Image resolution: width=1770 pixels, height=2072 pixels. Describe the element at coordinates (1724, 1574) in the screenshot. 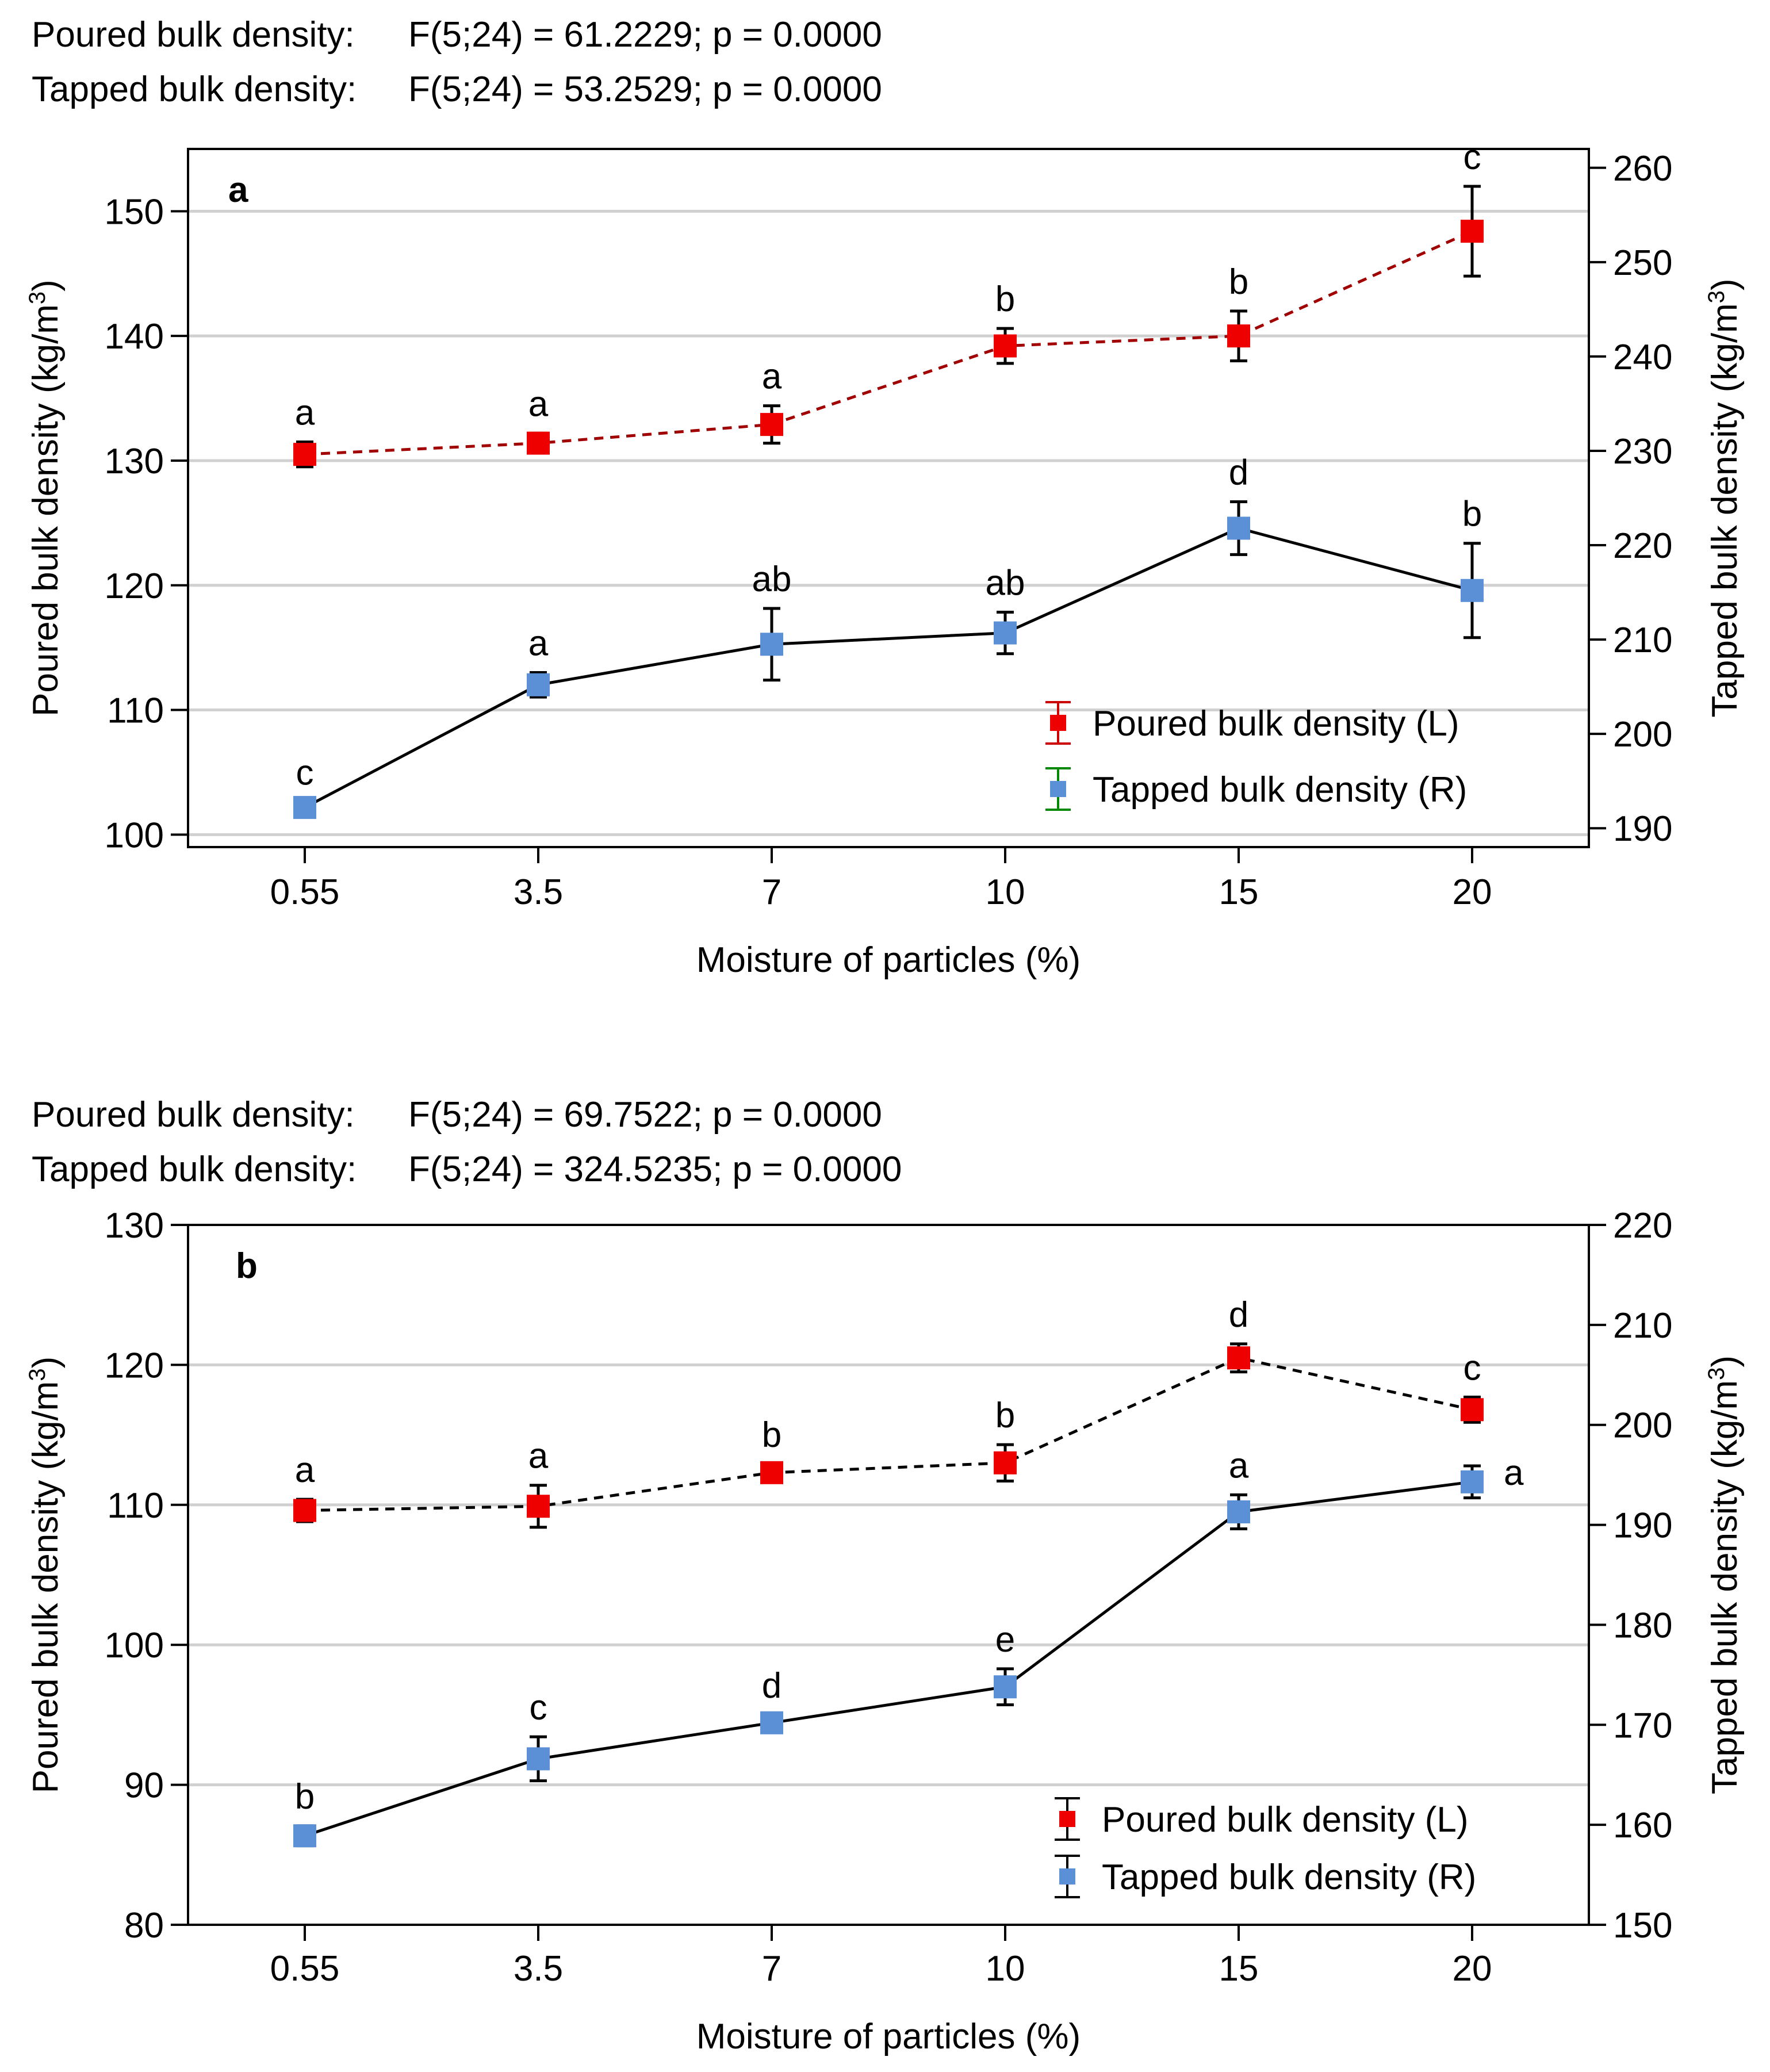

I see `y-axis-title-right: Tapped bulk density (kg/m3)` at that location.